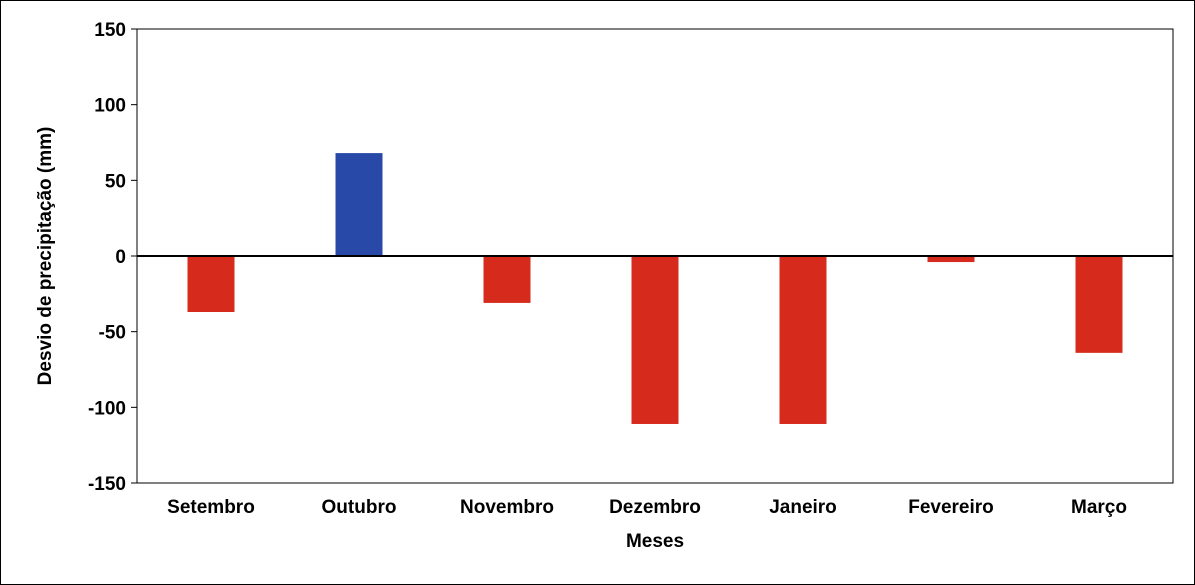 The image size is (1195, 585). Describe the element at coordinates (951, 507) in the screenshot. I see `x-tick-label: Fevereiro` at that location.